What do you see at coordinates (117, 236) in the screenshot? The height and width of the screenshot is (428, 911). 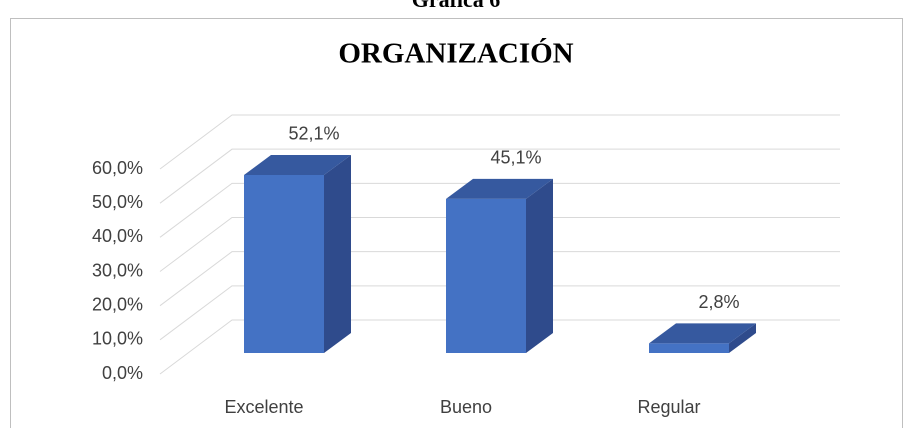 I see `y-tick-label: 40,0%` at bounding box center [117, 236].